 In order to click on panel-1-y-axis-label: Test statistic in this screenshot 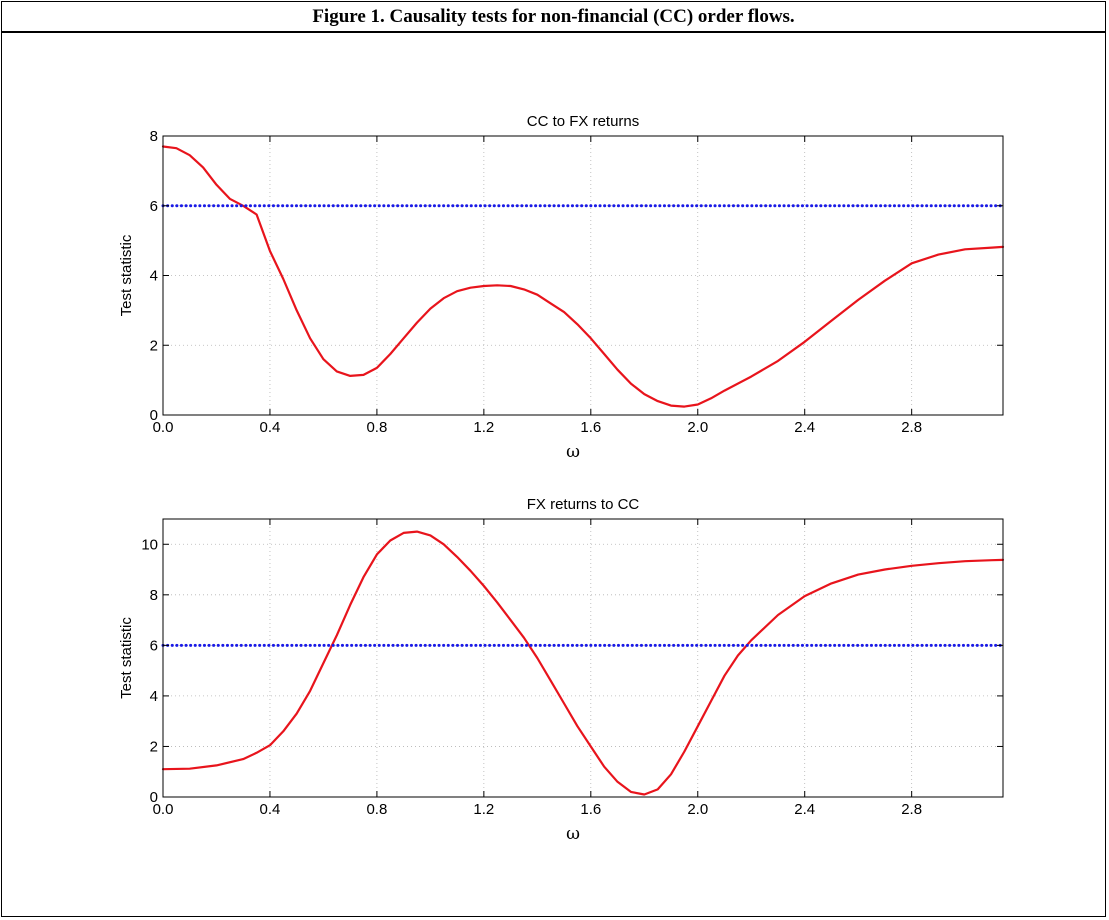, I will do `click(126, 275)`.